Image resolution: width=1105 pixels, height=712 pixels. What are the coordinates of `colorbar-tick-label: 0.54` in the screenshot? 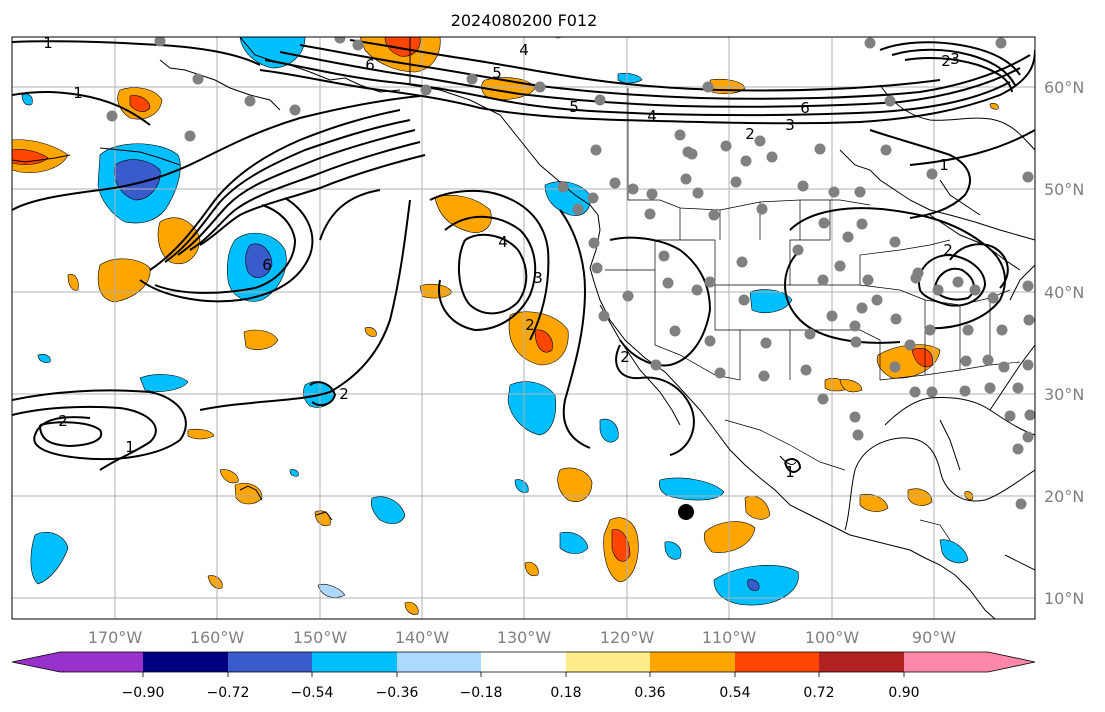 It's located at (734, 693).